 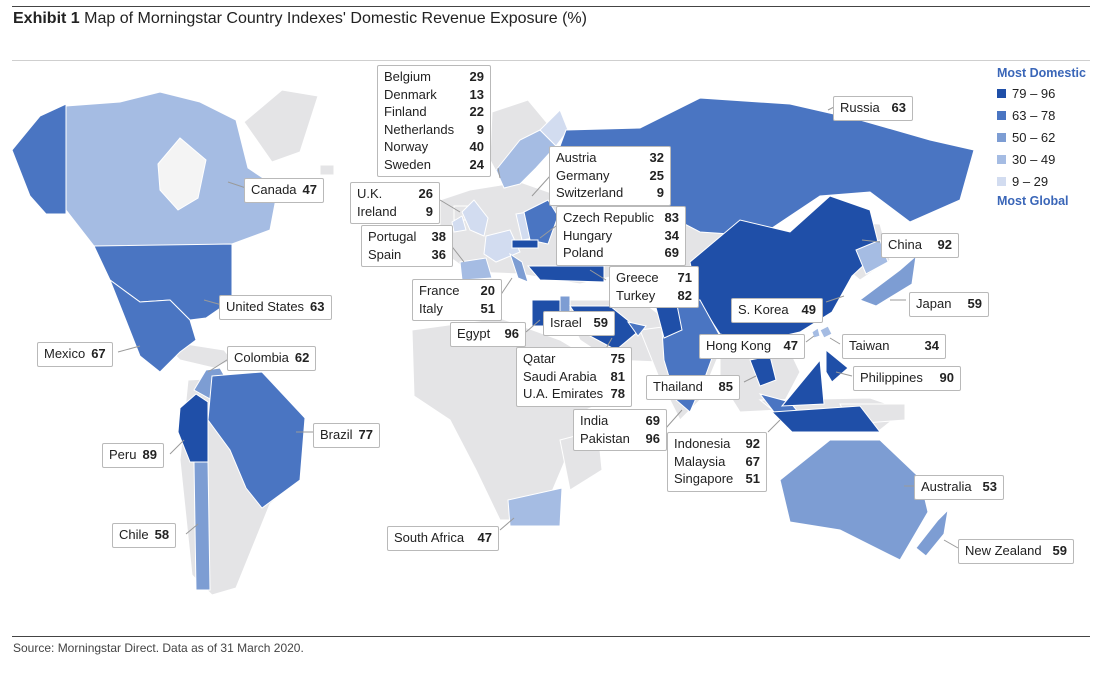 What do you see at coordinates (507, 524) in the screenshot?
I see `connector-south-africa` at bounding box center [507, 524].